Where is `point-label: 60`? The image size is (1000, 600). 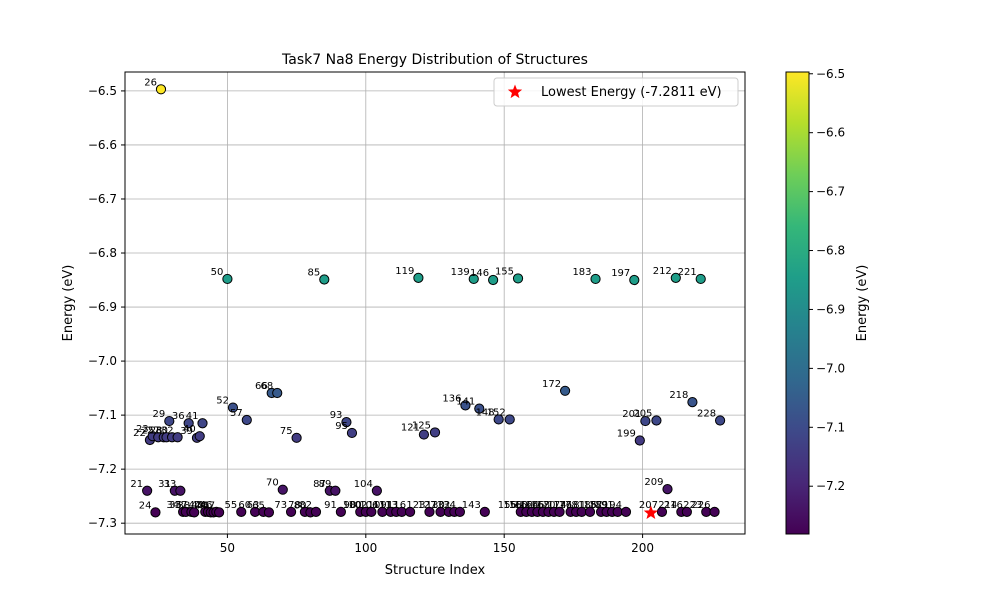 point-label: 60 is located at coordinates (244, 505).